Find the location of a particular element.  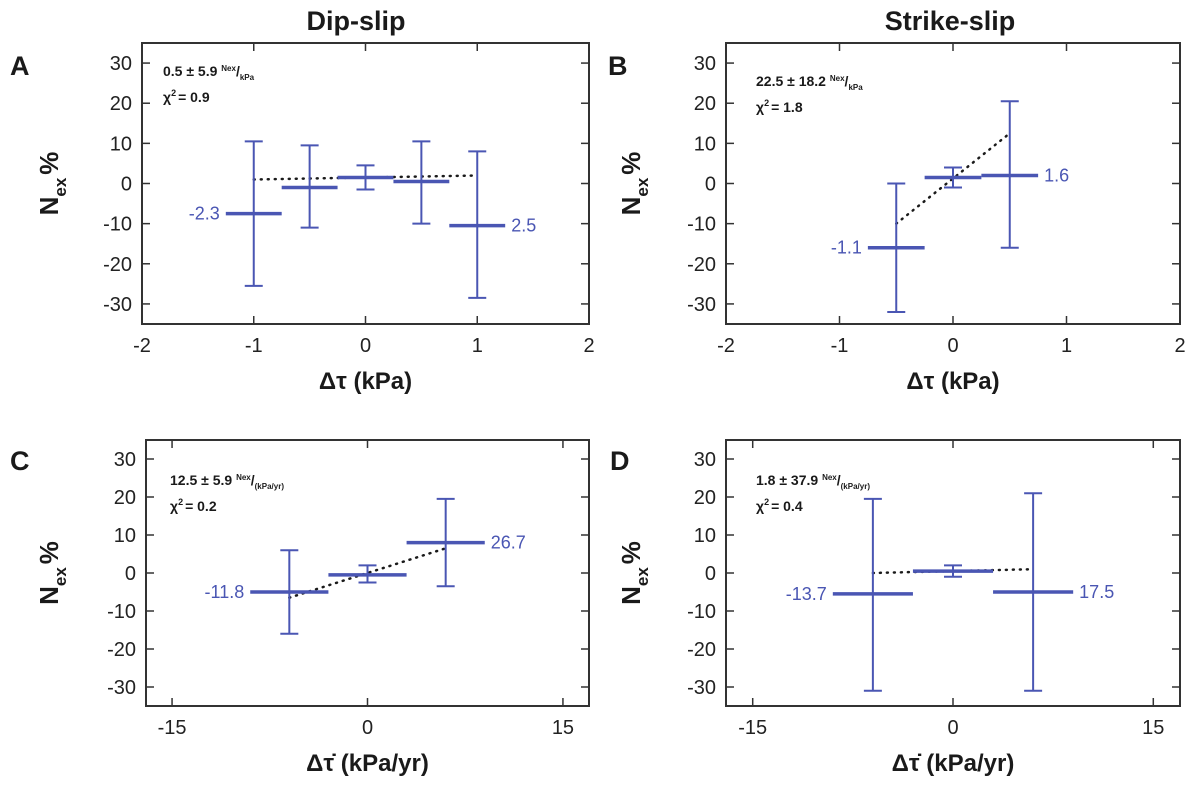

data-label: 26.7 is located at coordinates (508, 543).